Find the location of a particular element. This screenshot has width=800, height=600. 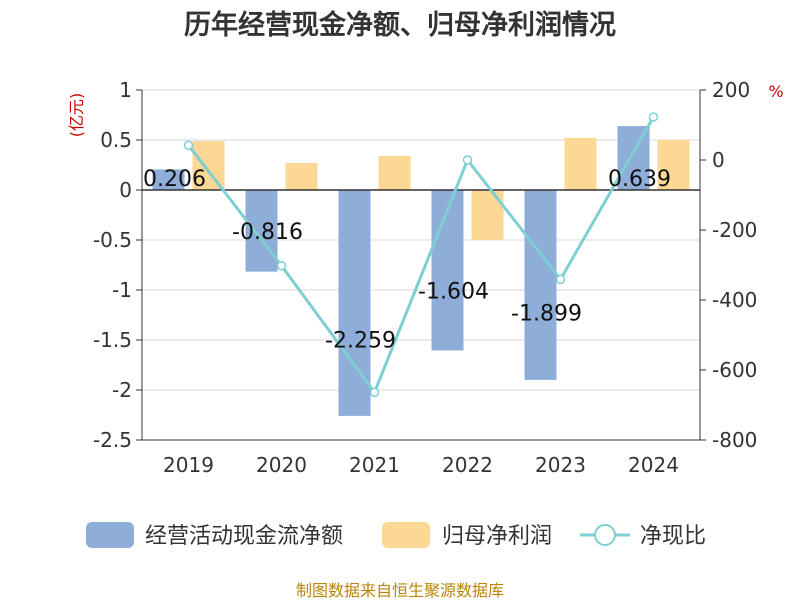

left-axis-tick-label: 1 is located at coordinates (125, 90).